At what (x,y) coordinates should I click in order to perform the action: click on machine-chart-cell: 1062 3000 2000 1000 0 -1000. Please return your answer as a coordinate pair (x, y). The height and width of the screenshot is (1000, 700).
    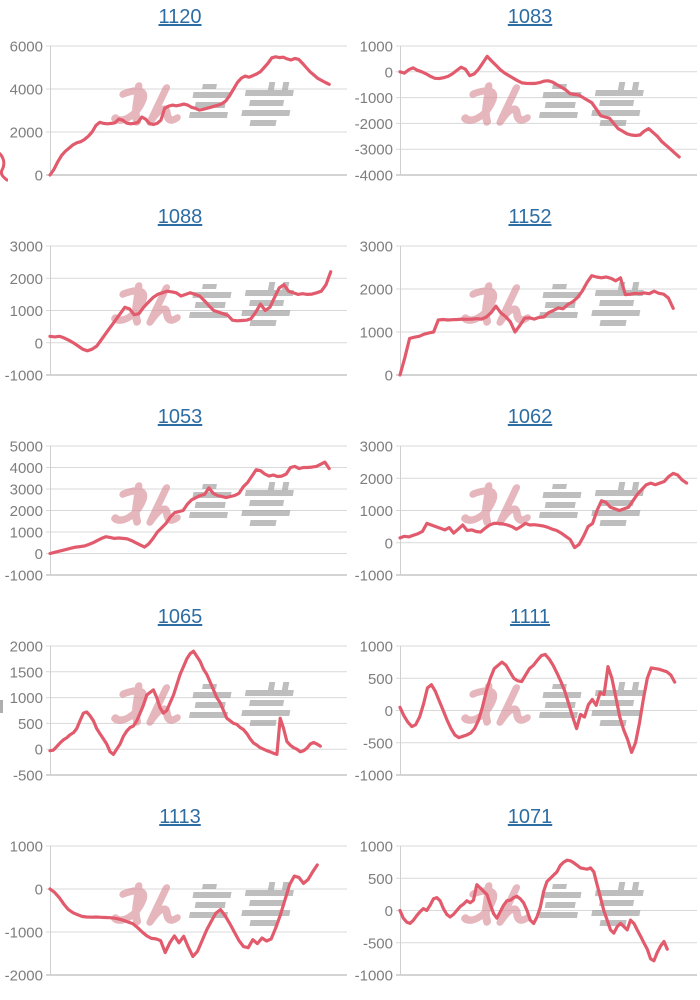
    Looking at the image, I should click on (525, 500).